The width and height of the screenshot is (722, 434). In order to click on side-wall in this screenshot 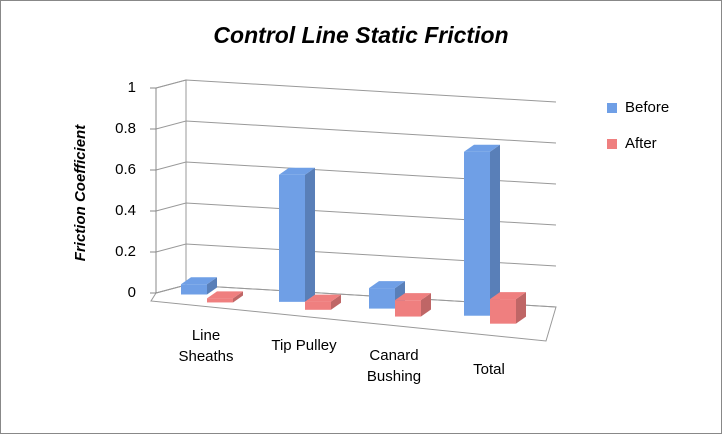, I will do `click(171, 186)`.